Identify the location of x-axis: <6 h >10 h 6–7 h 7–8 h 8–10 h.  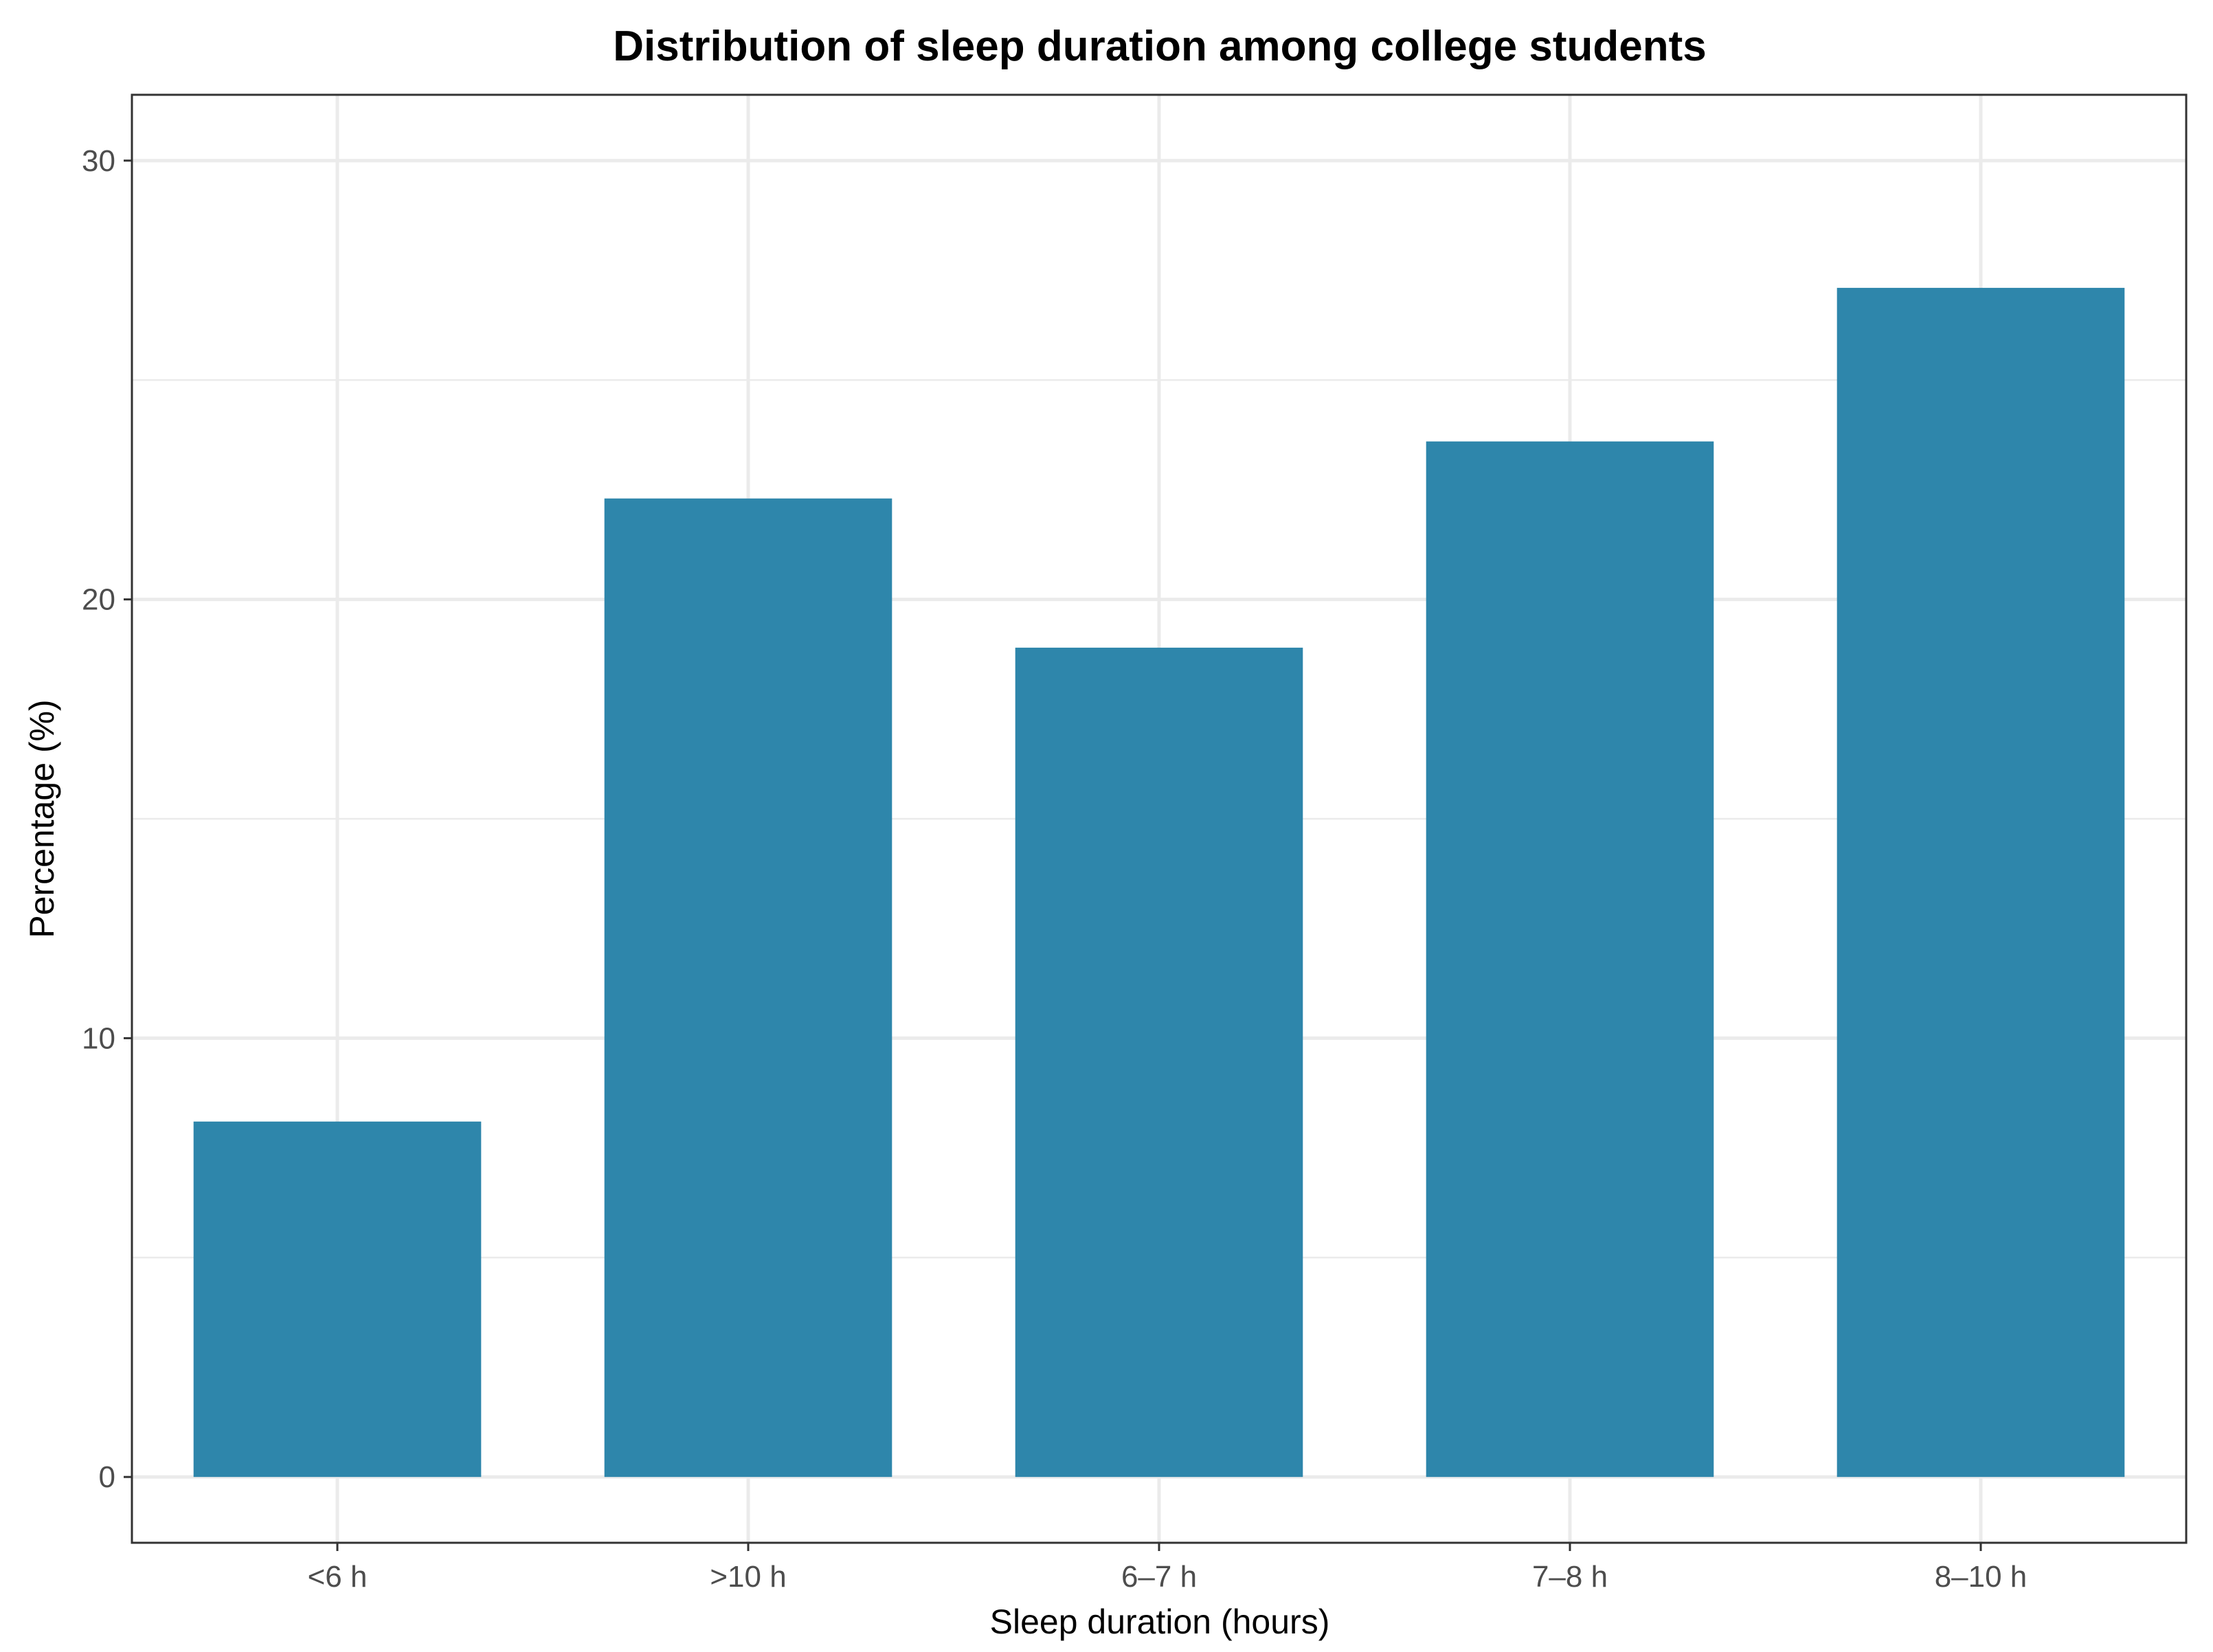
(1167, 1568).